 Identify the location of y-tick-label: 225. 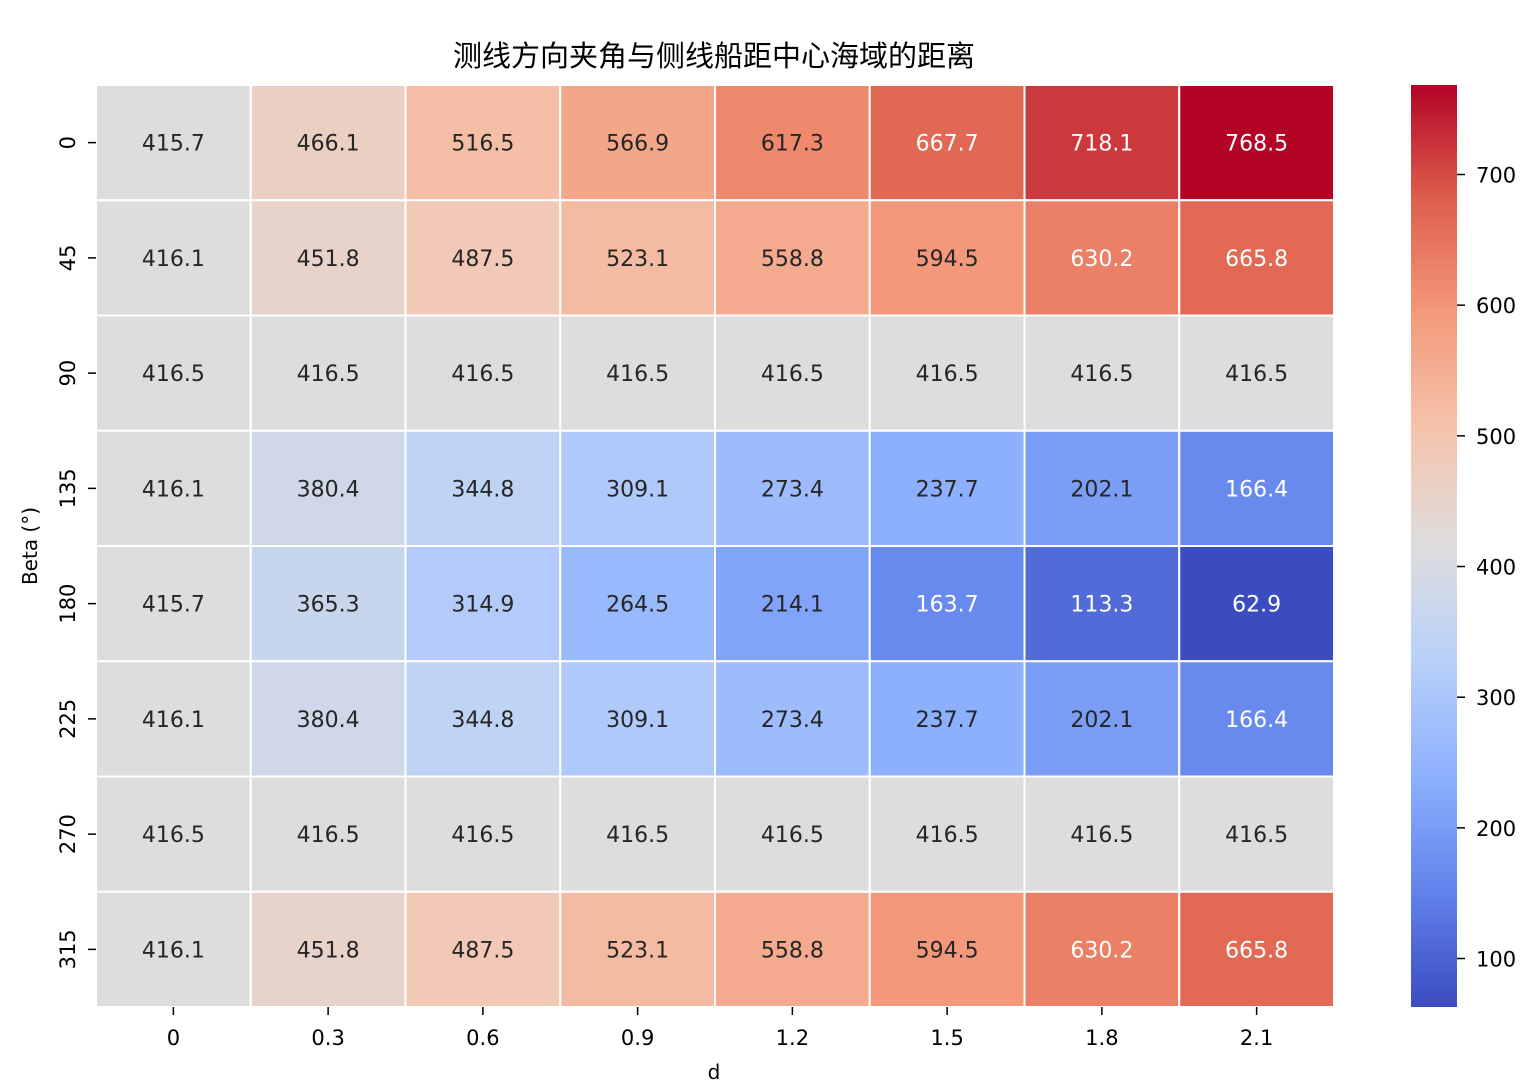
(68, 719).